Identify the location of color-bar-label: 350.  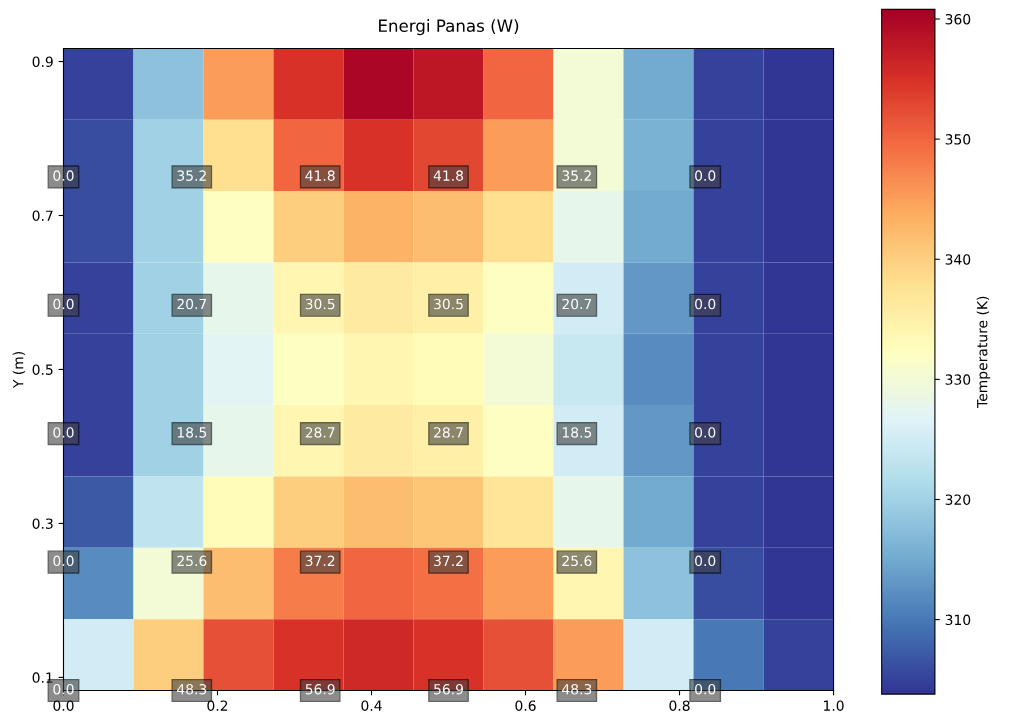
(958, 139).